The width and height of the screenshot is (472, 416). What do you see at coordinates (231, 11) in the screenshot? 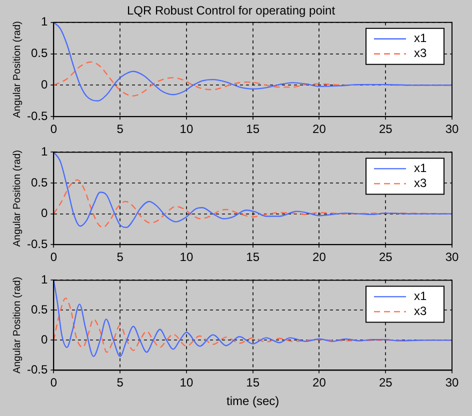
I see `chart-title: LQR Robust Control for operating point` at bounding box center [231, 11].